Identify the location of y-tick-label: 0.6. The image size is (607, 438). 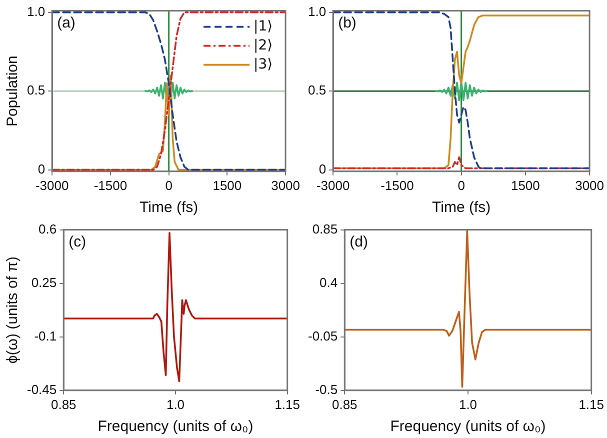
(47, 228).